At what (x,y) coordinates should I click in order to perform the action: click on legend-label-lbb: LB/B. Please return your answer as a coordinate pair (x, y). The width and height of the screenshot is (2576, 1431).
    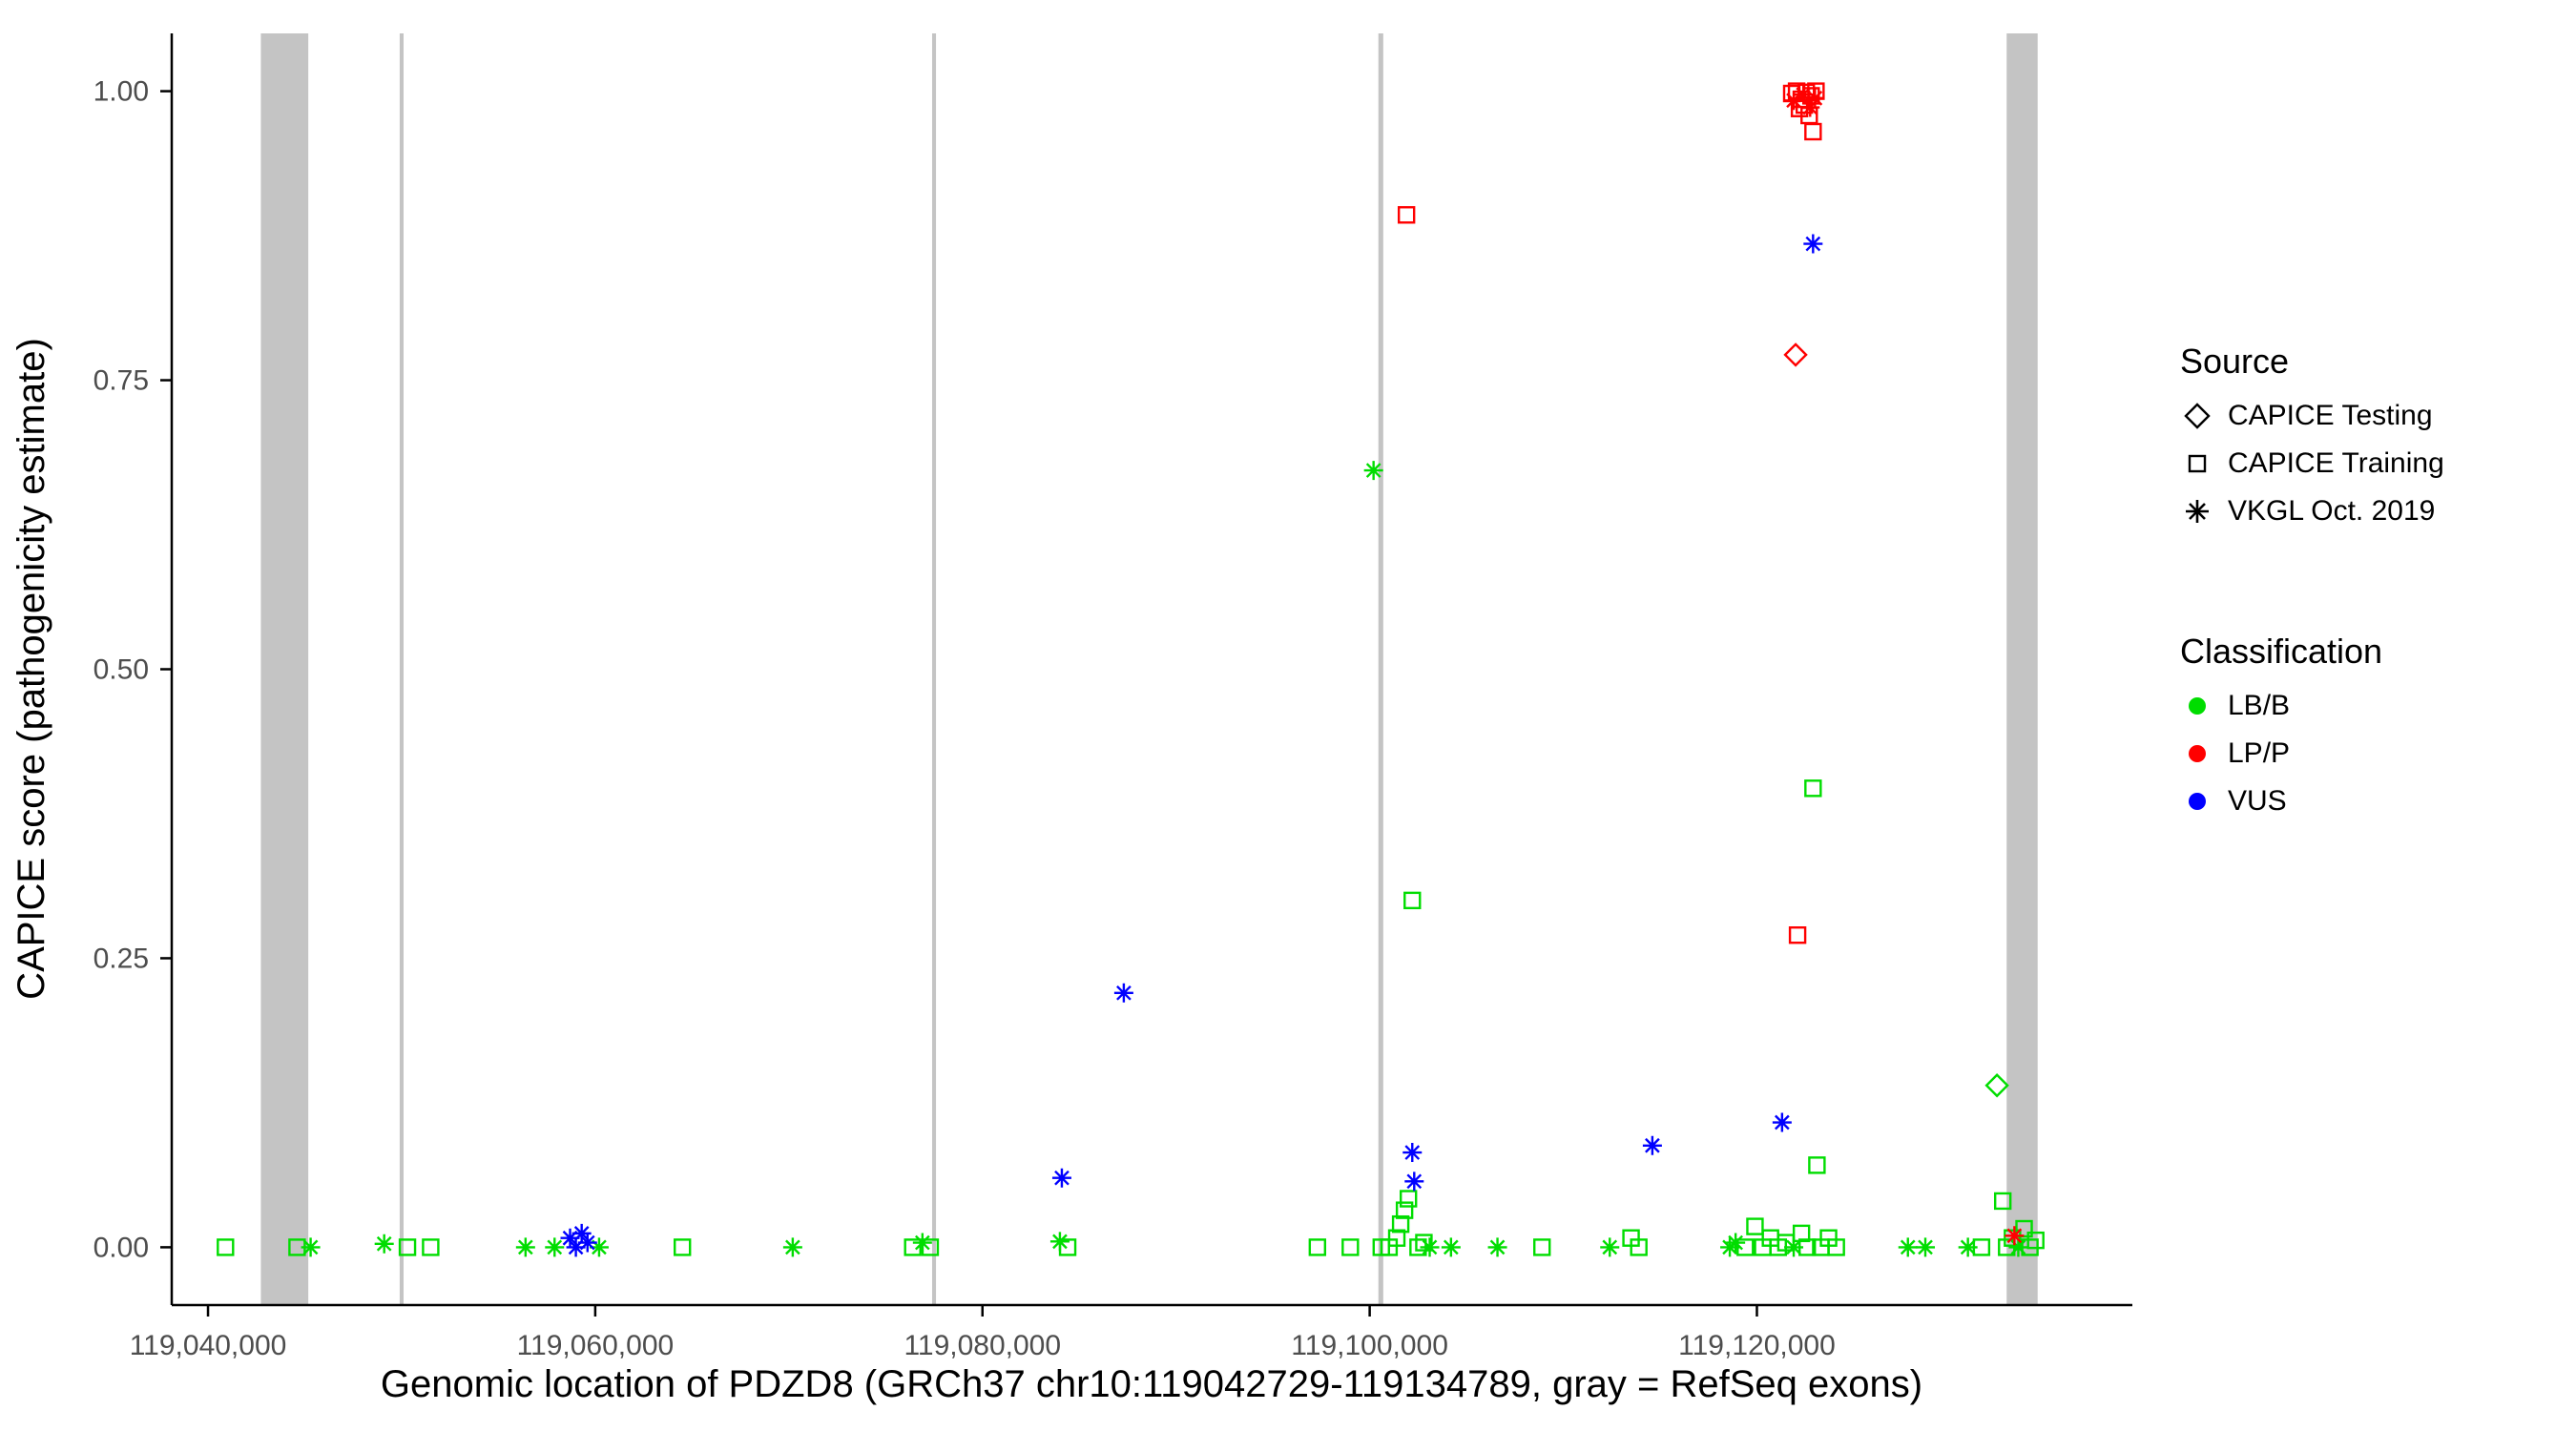
    Looking at the image, I should click on (2259, 705).